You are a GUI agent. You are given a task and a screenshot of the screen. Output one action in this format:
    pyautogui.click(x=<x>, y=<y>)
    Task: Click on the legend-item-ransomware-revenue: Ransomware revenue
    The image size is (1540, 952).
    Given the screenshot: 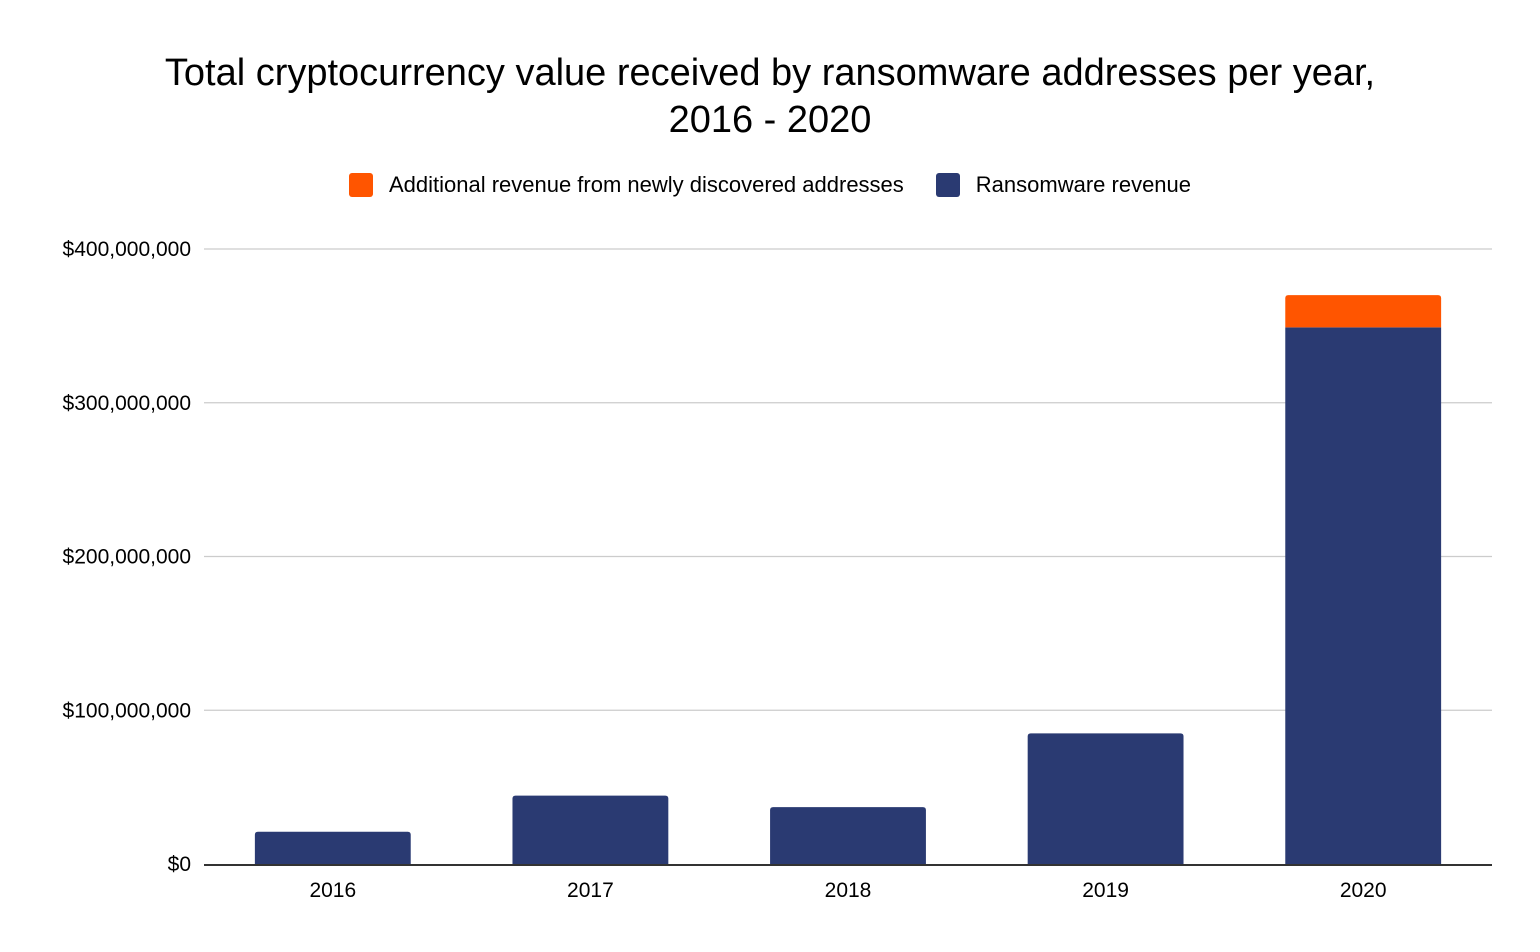 What is the action you would take?
    pyautogui.click(x=1063, y=185)
    